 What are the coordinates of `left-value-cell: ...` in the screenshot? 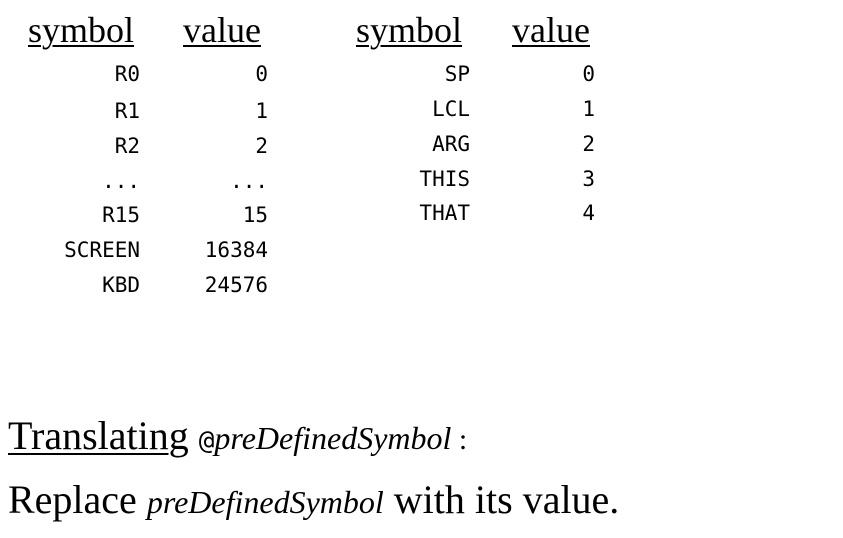 It's located at (249, 181).